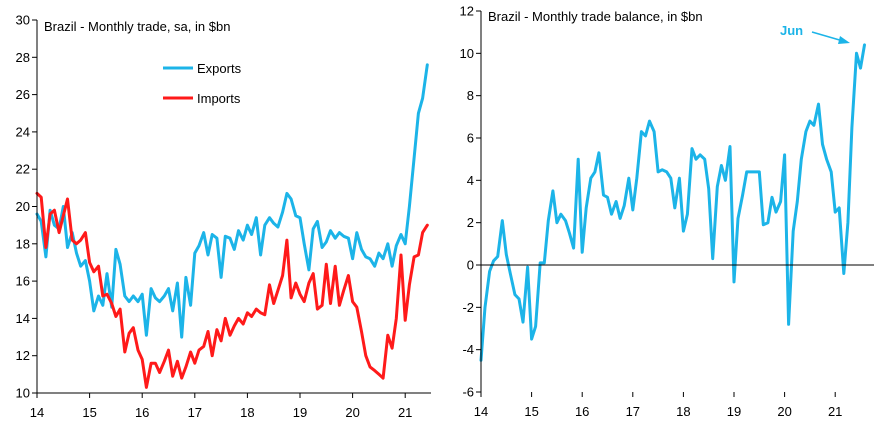  Describe the element at coordinates (827, 36) in the screenshot. I see `annotation-arrow-line` at that location.